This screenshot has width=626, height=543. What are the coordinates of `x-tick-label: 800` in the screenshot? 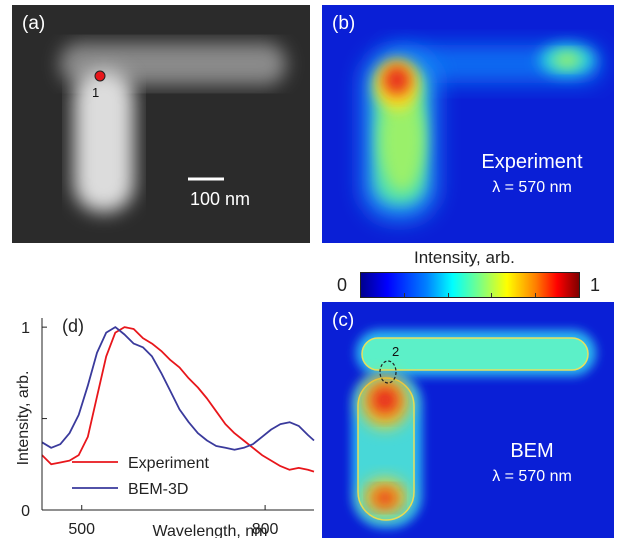 It's located at (265, 529).